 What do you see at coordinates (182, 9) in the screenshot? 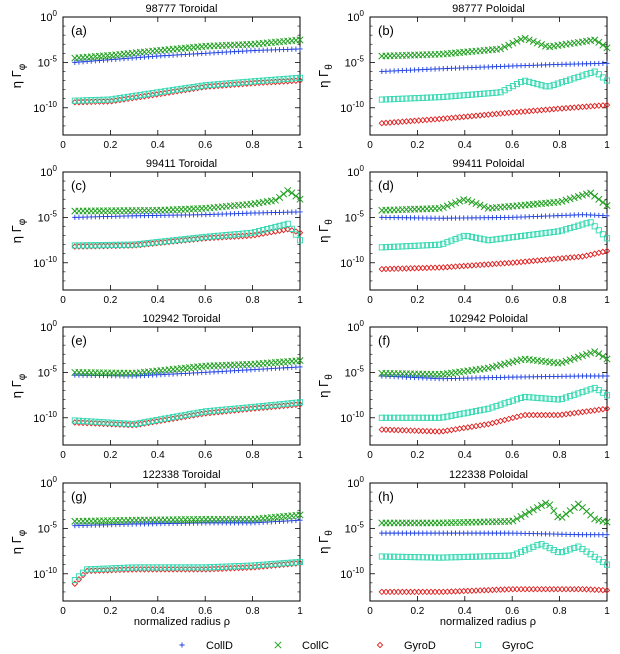
I see `panel-title: 98777 Toroidal` at bounding box center [182, 9].